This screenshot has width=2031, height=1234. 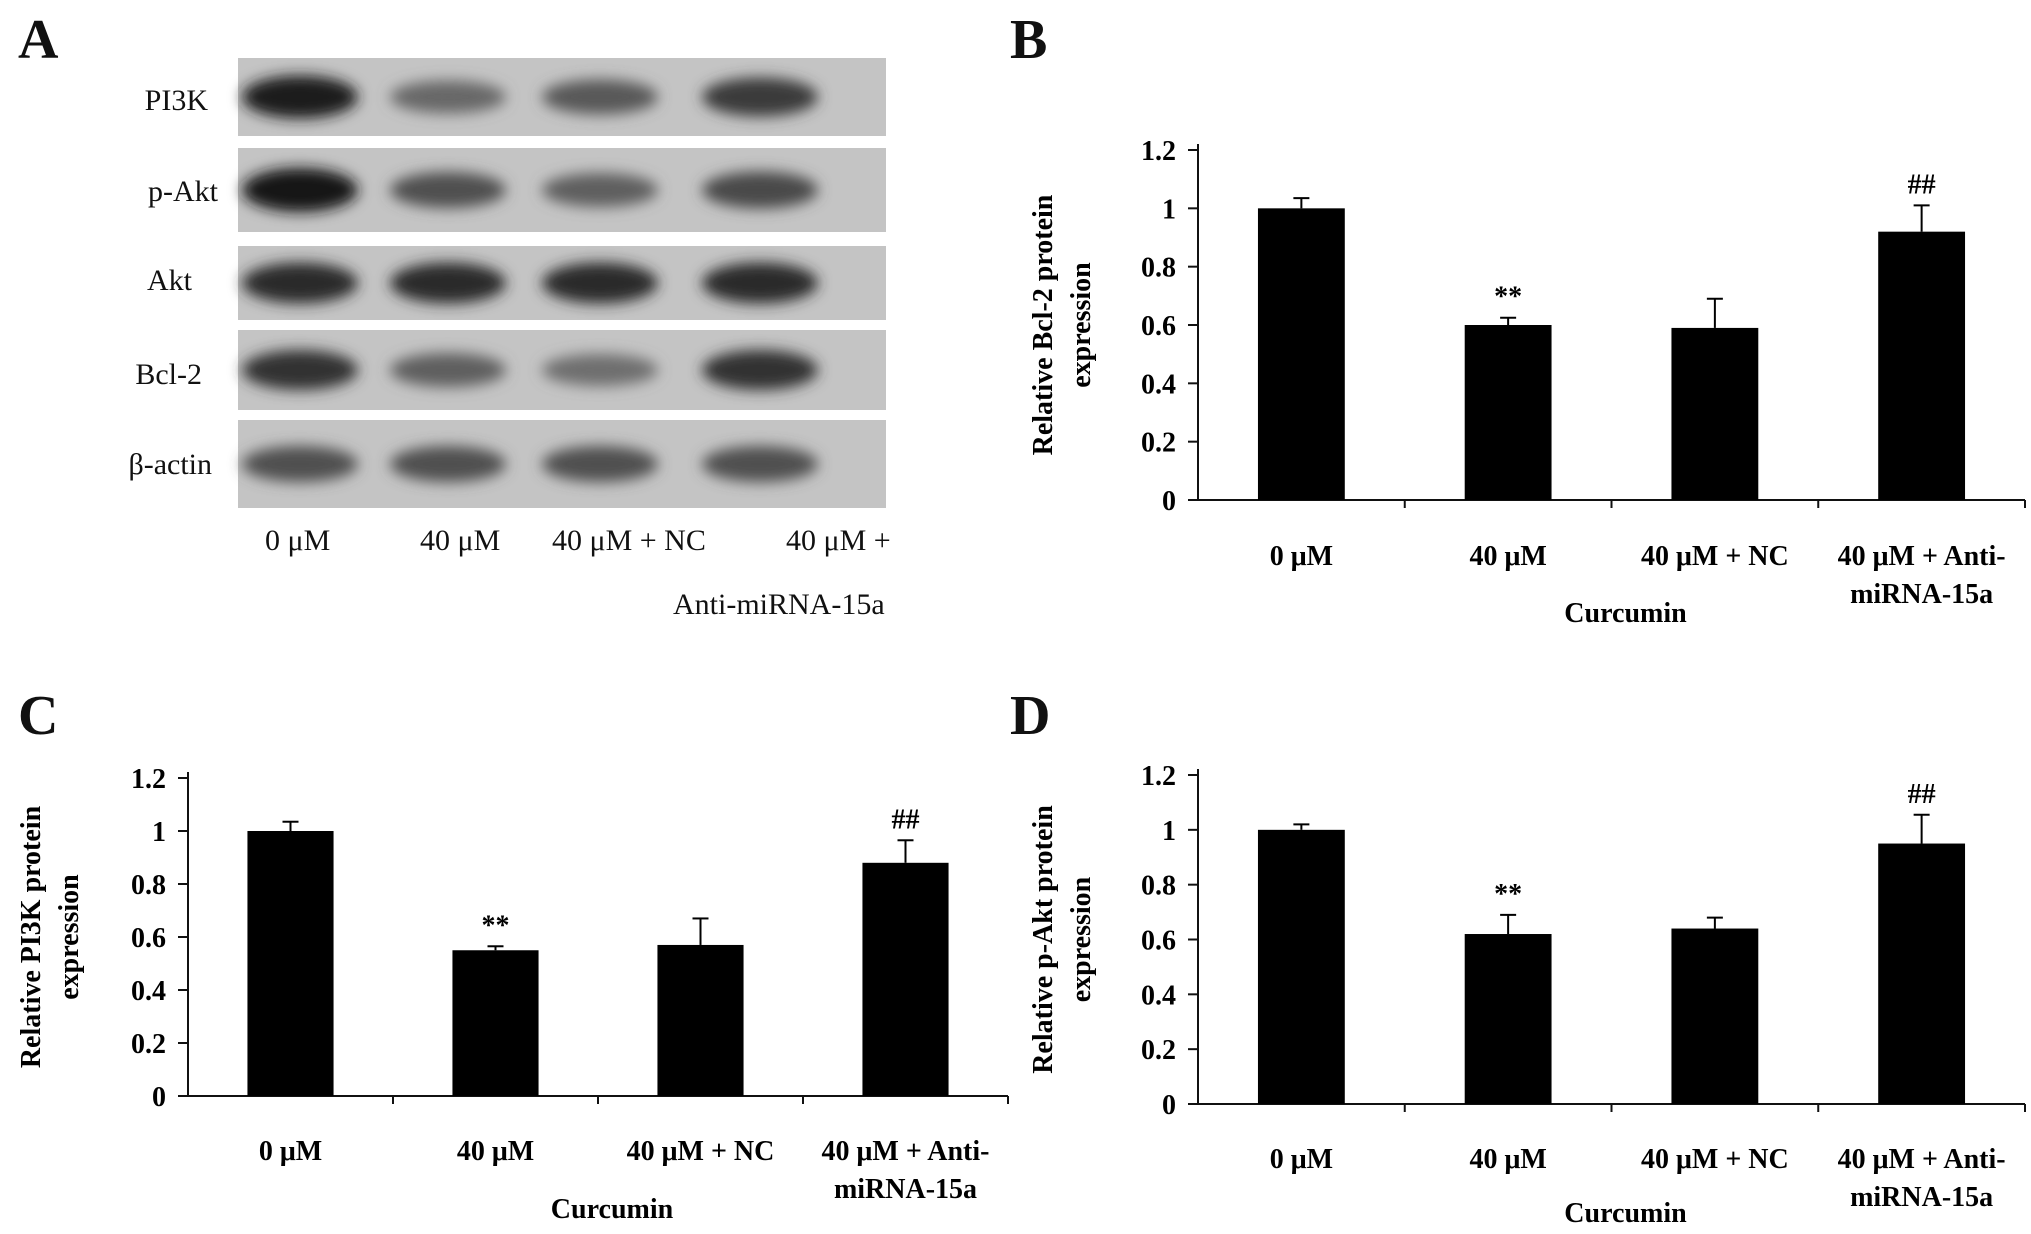 I want to click on x-axis-label-d: Curcumin, so click(x=1625, y=1213).